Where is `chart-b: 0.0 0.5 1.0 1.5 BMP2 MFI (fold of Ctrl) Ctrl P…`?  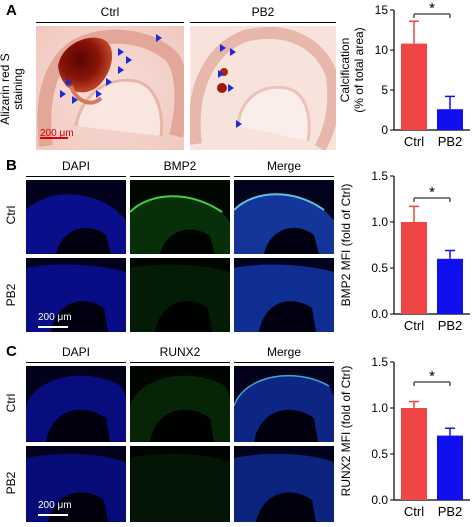
chart-b: 0.0 0.5 1.0 1.5 BMP2 MFI (fold of Ctrl) Ctrl P… is located at coordinates (404, 251).